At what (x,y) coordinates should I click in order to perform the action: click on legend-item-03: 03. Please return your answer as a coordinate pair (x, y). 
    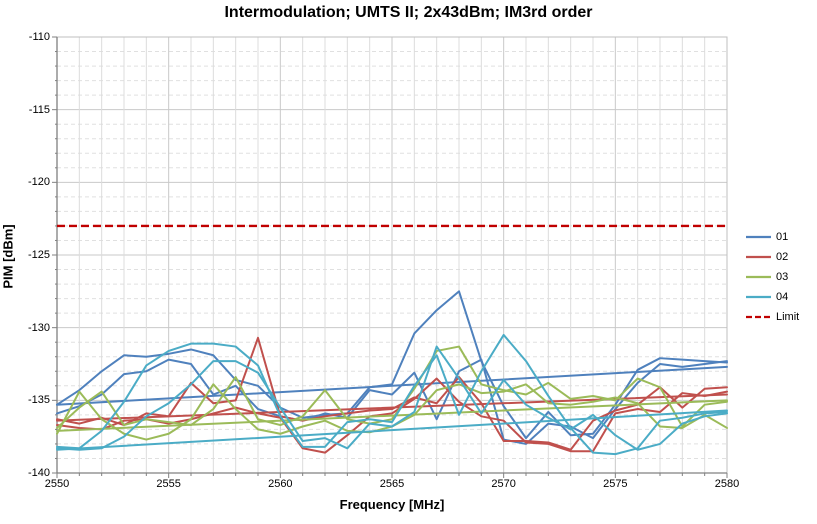
    Looking at the image, I should click on (772, 277).